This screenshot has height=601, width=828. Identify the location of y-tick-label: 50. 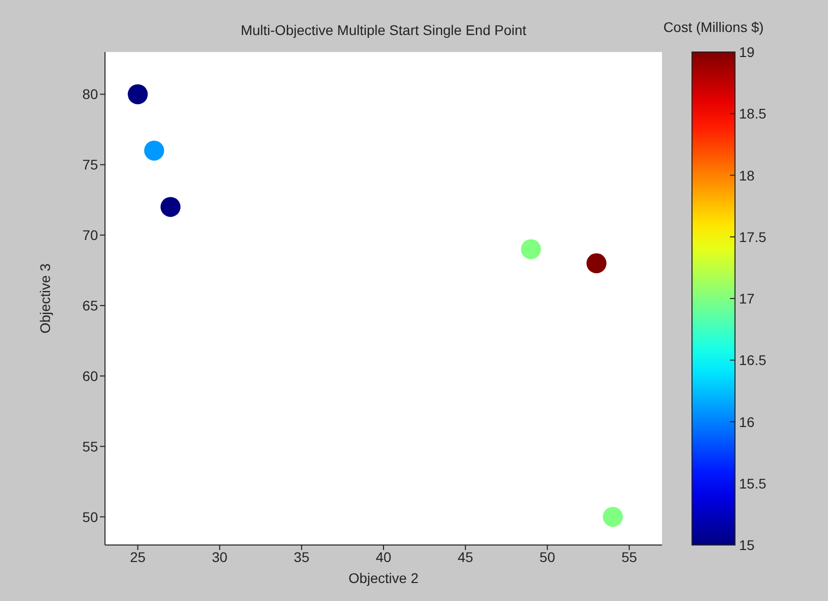
(90, 516).